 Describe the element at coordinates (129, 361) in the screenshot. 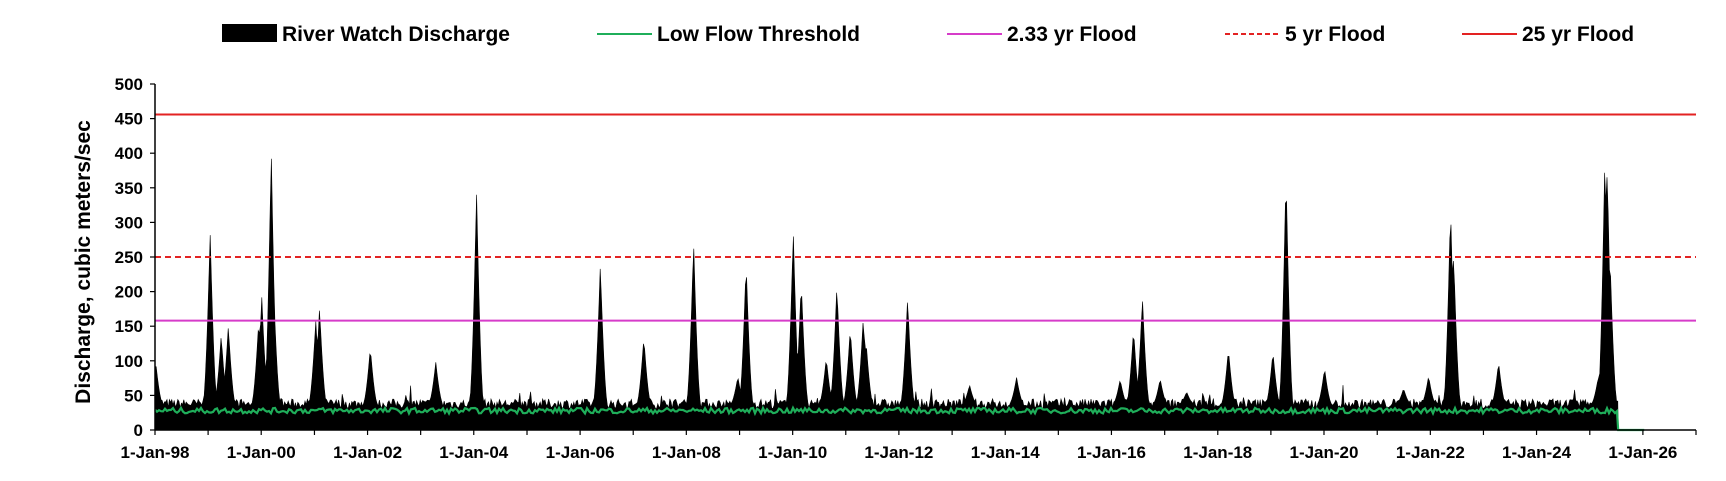

I see `y-tick-label: 100` at that location.